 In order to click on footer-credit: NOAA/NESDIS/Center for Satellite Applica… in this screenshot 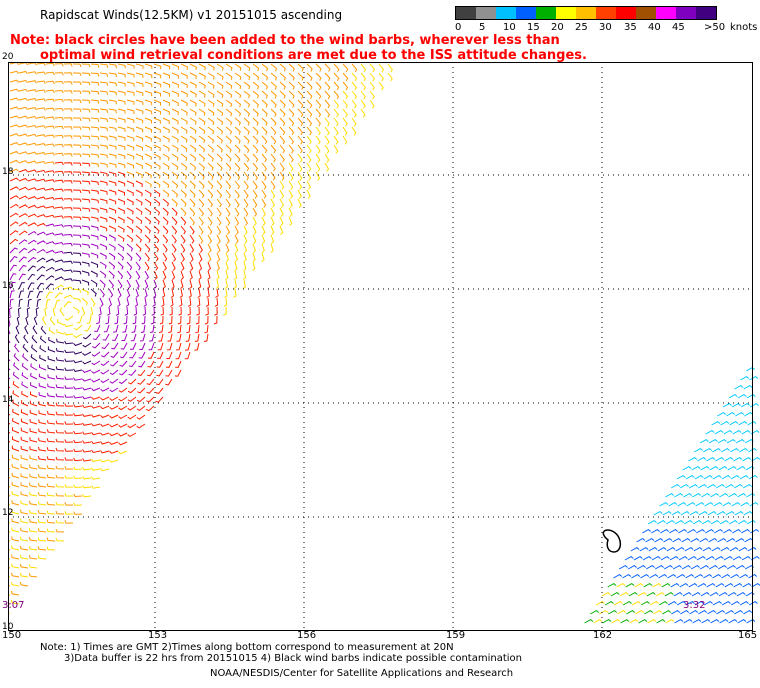, I will do `click(362, 673)`.